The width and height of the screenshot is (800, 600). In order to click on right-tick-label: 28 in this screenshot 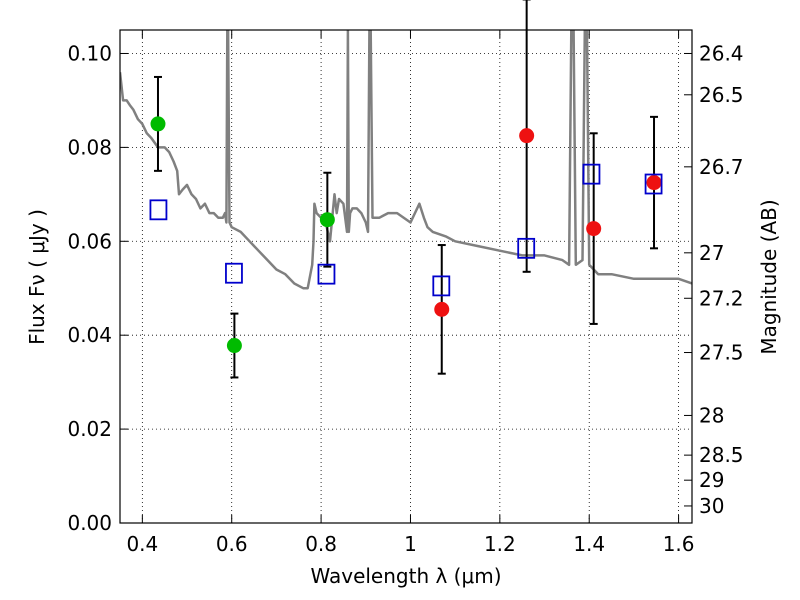, I will do `click(711, 415)`.